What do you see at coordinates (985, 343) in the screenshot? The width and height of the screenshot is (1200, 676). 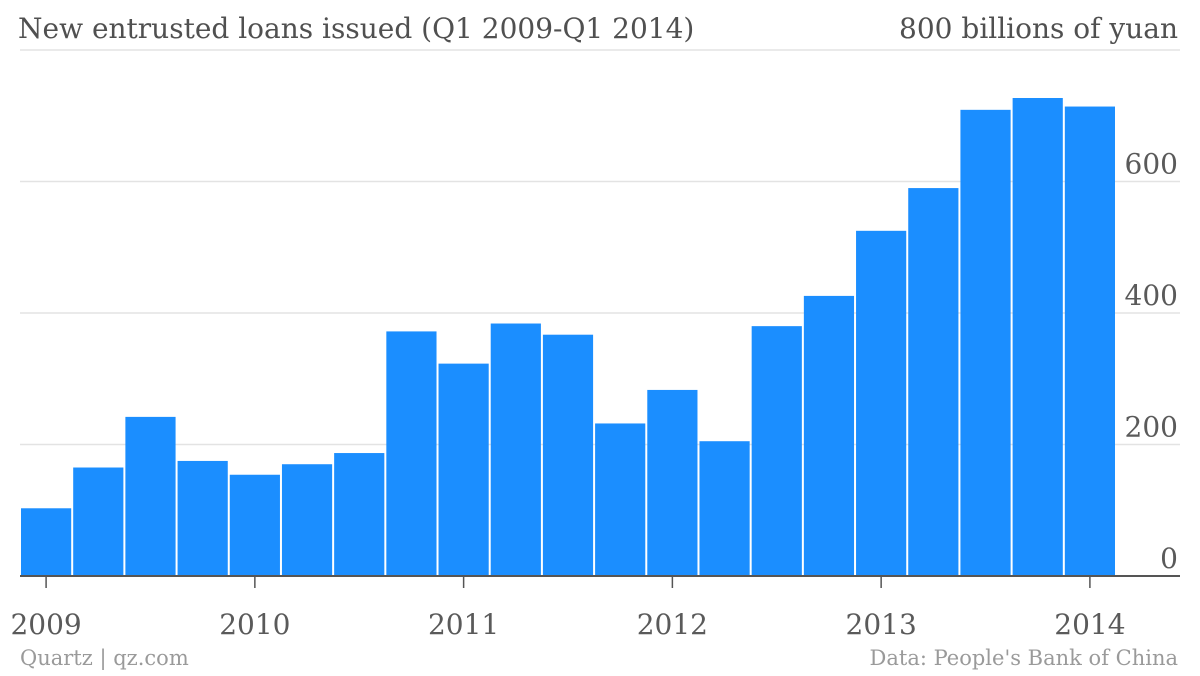 I see `bar-q3-2013` at bounding box center [985, 343].